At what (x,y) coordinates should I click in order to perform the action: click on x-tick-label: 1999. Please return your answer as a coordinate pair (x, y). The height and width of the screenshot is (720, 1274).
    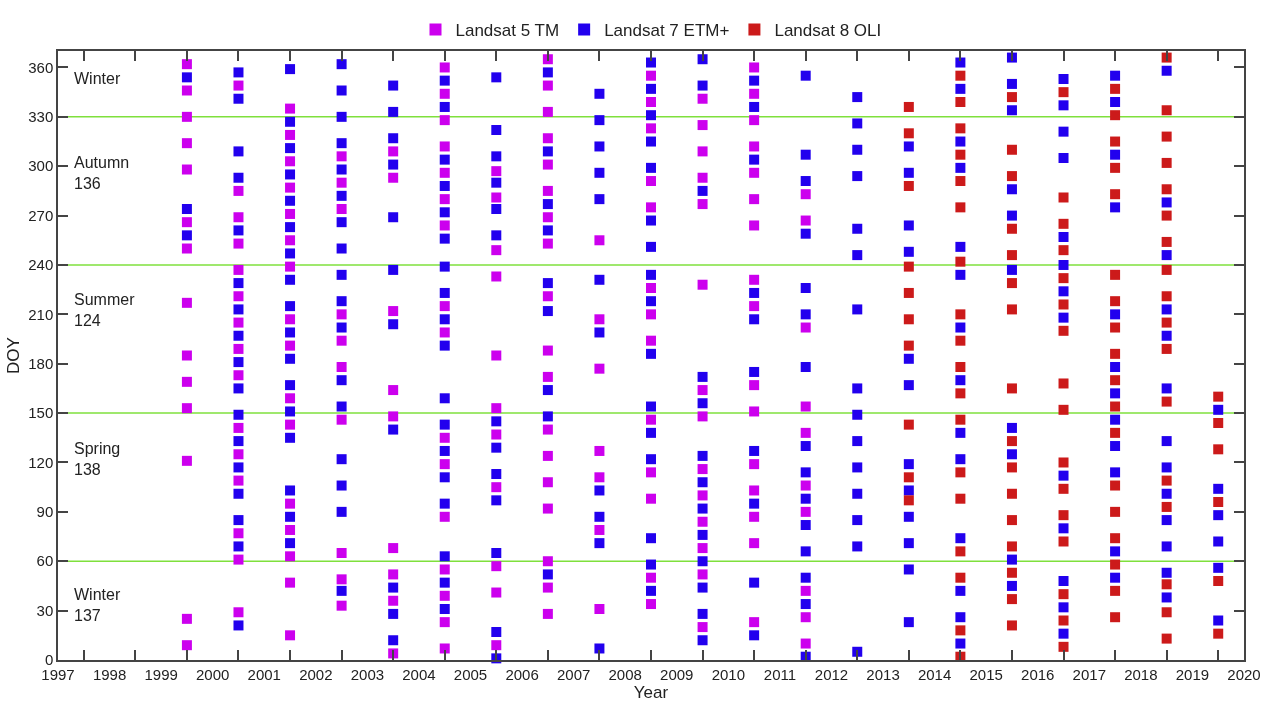
    Looking at the image, I should click on (161, 674).